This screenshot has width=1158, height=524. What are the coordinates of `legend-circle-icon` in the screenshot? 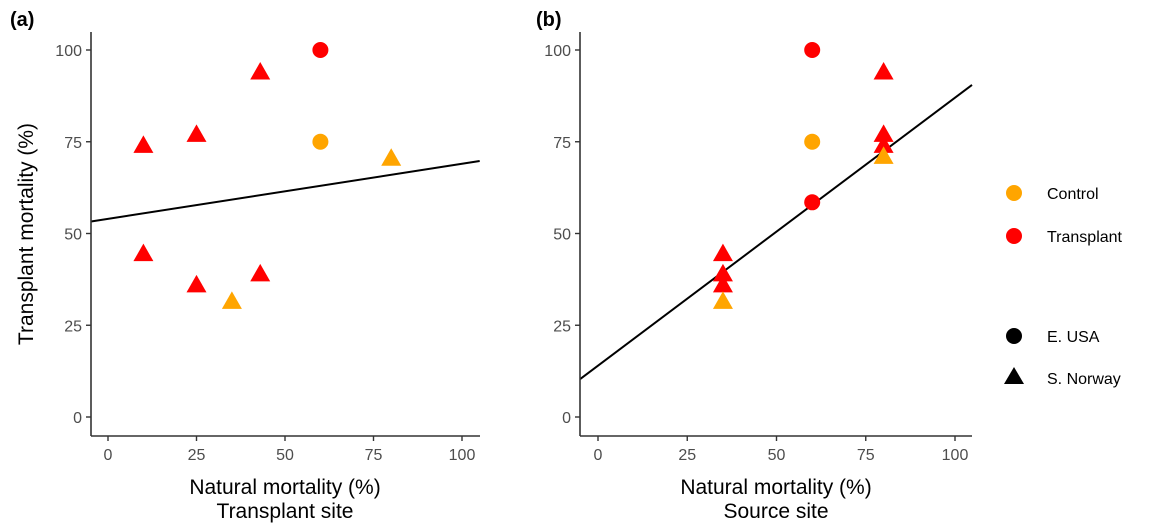 It's located at (1014, 336).